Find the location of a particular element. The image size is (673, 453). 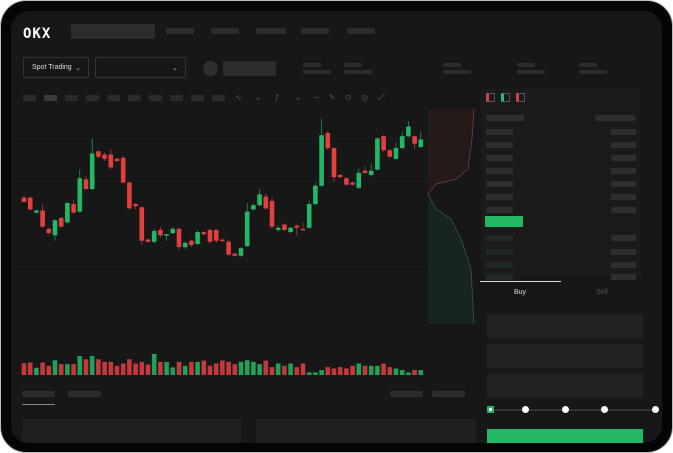

line-icon: ∼ is located at coordinates (316, 97).